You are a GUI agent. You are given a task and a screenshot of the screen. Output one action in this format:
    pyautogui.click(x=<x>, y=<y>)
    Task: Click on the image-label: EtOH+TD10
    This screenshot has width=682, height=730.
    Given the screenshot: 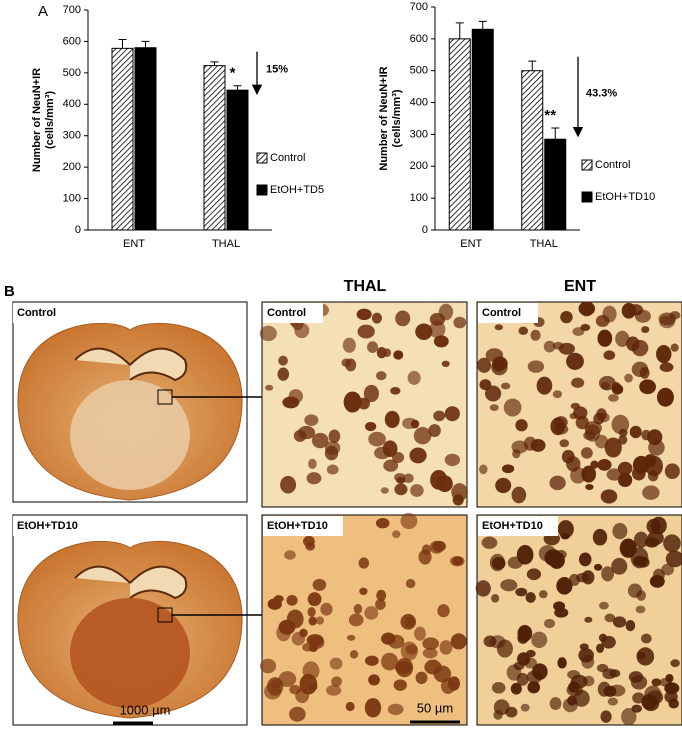 What is the action you would take?
    pyautogui.click(x=47, y=526)
    